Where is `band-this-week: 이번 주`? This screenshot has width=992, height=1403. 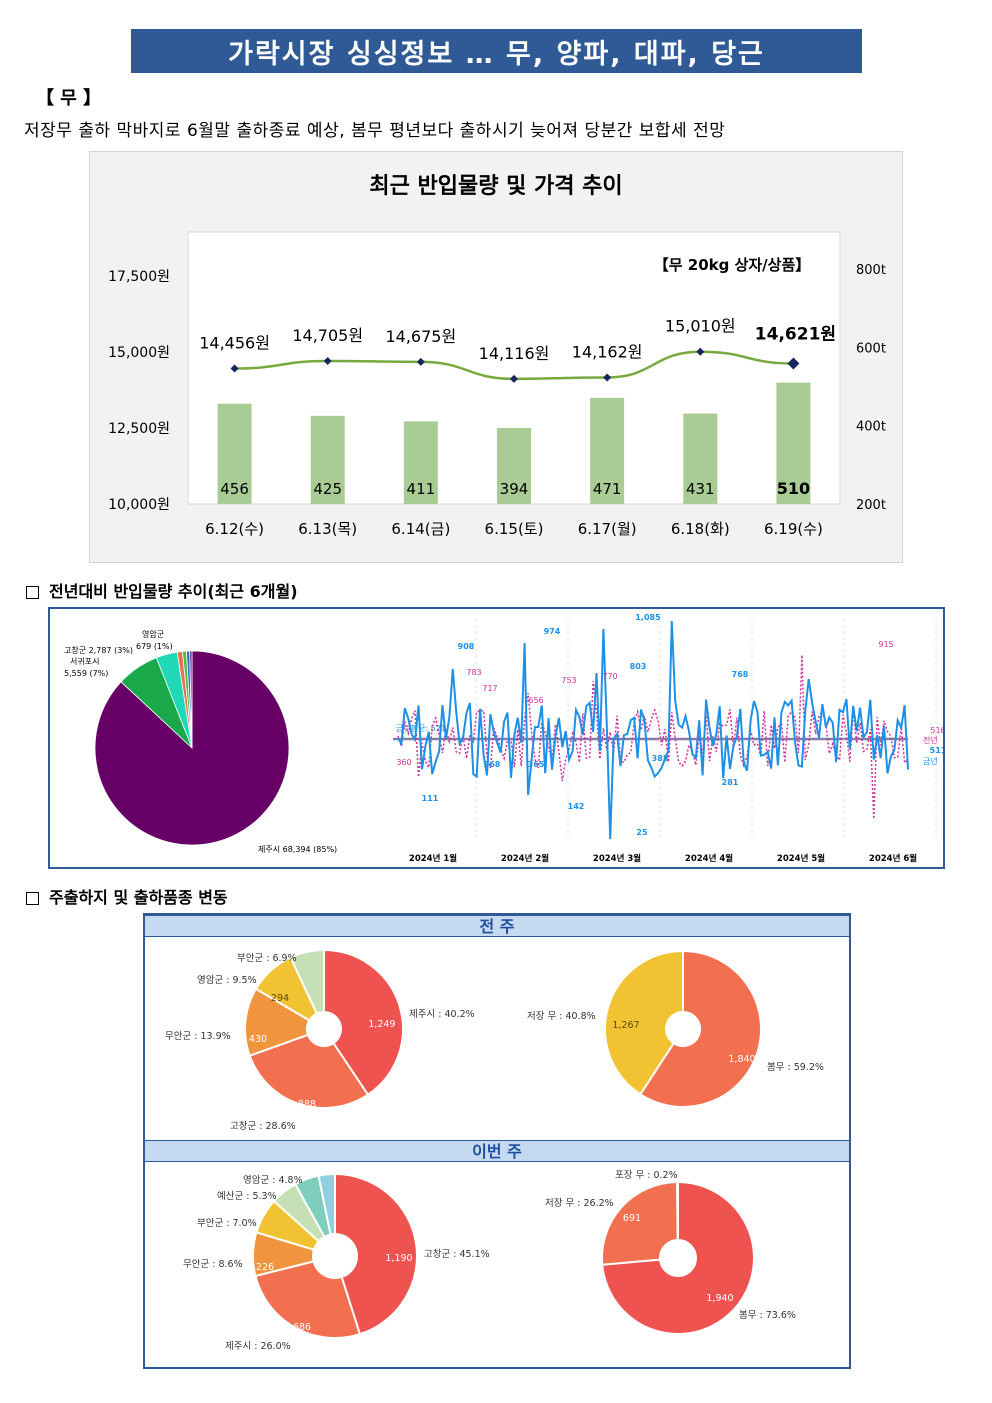 band-this-week: 이번 주 is located at coordinates (497, 1151).